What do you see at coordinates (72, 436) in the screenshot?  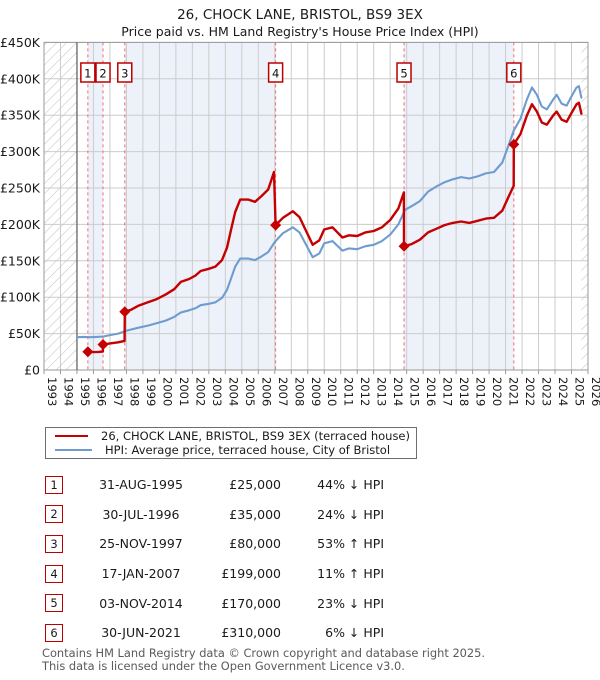 I see `property-line-swatch` at bounding box center [72, 436].